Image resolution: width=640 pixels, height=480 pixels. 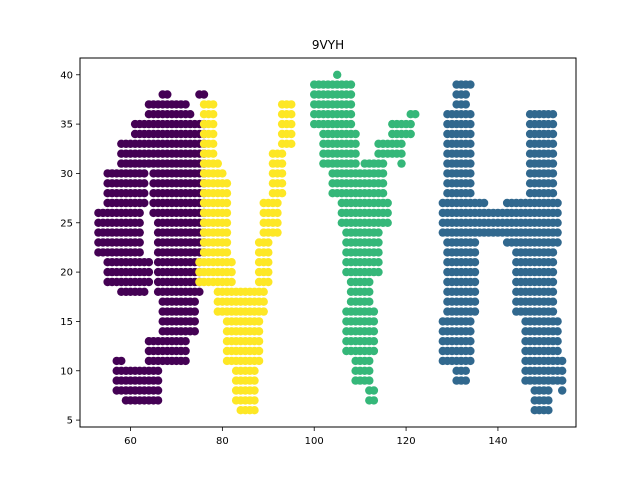 What do you see at coordinates (66, 322) in the screenshot?
I see `y-tick-label: 15` at bounding box center [66, 322].